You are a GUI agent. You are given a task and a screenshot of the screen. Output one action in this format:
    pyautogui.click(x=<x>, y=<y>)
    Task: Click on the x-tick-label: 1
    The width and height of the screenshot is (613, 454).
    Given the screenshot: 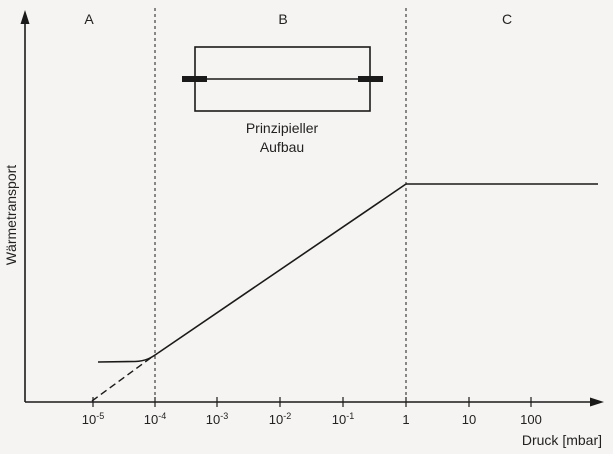 What is the action you would take?
    pyautogui.click(x=405, y=419)
    